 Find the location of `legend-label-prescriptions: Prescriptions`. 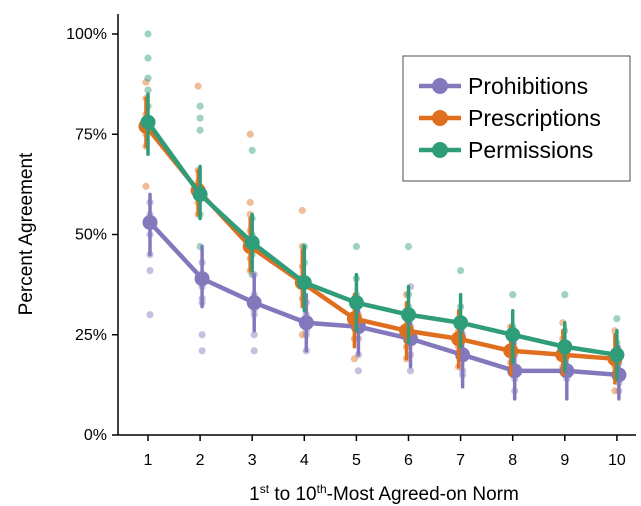

legend-label-prescriptions: Prescriptions is located at coordinates (534, 118).